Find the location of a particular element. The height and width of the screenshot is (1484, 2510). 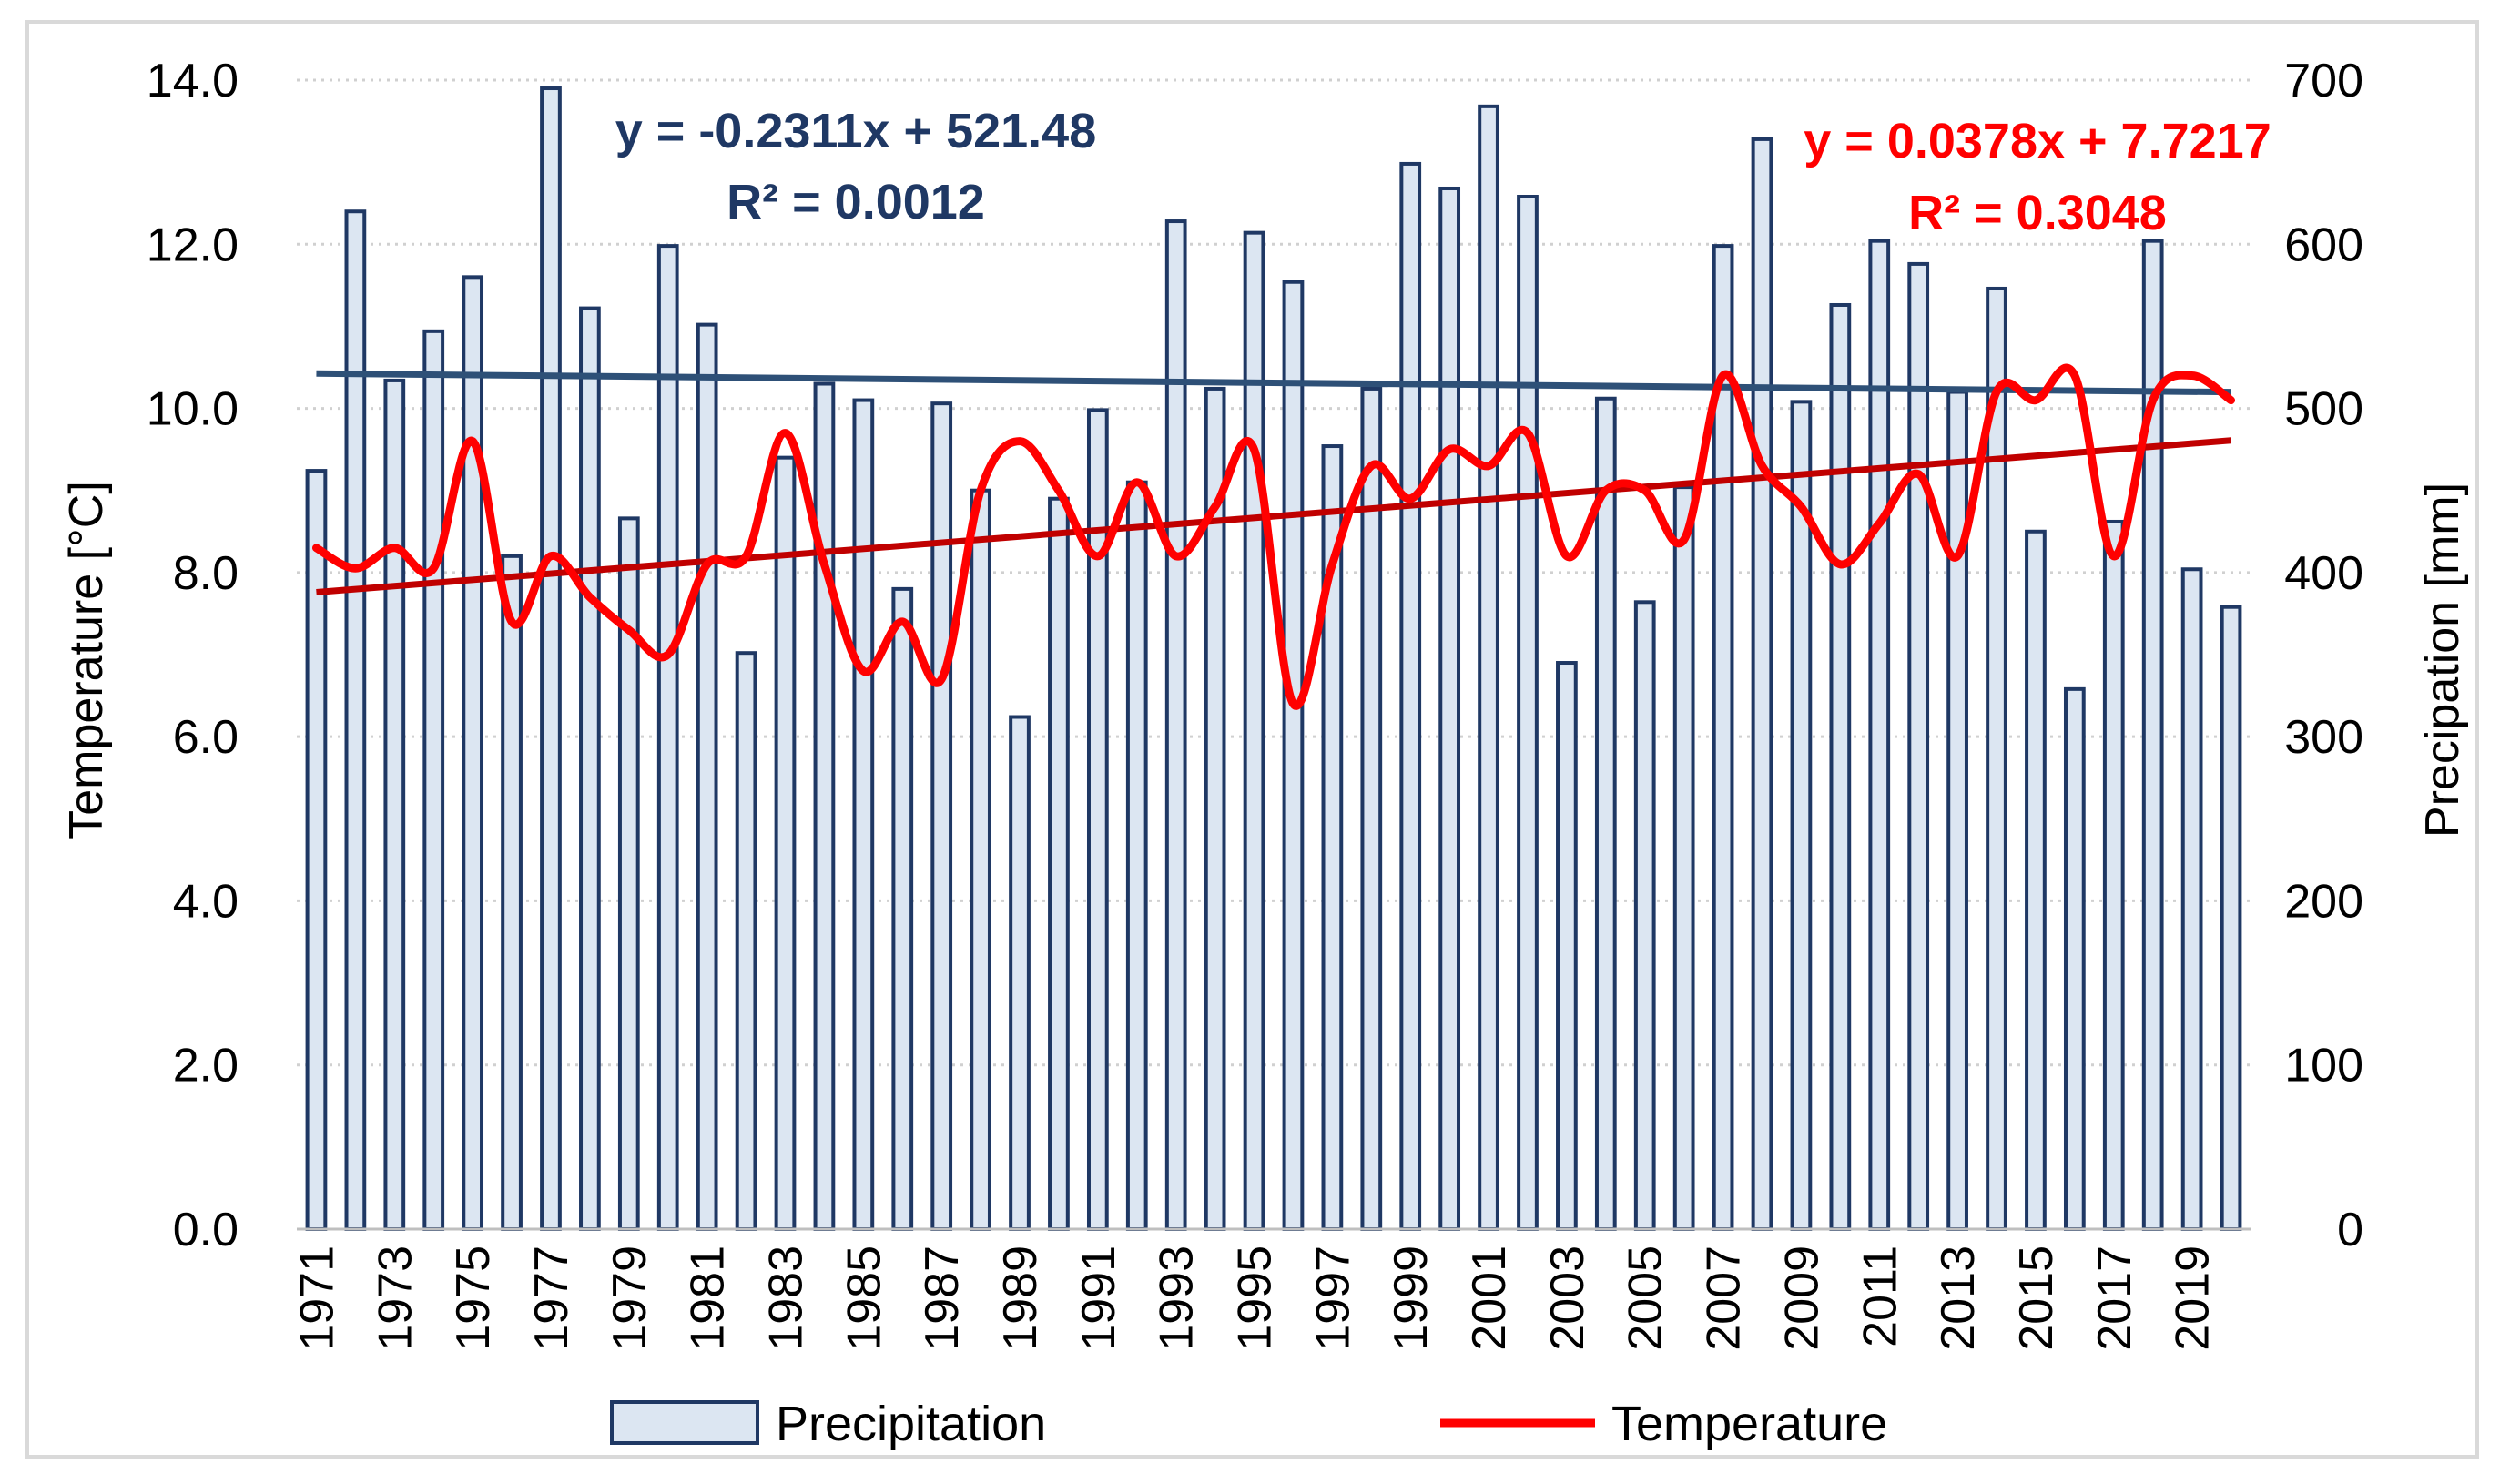

x-tick-label: 2007 is located at coordinates (1724, 1298).